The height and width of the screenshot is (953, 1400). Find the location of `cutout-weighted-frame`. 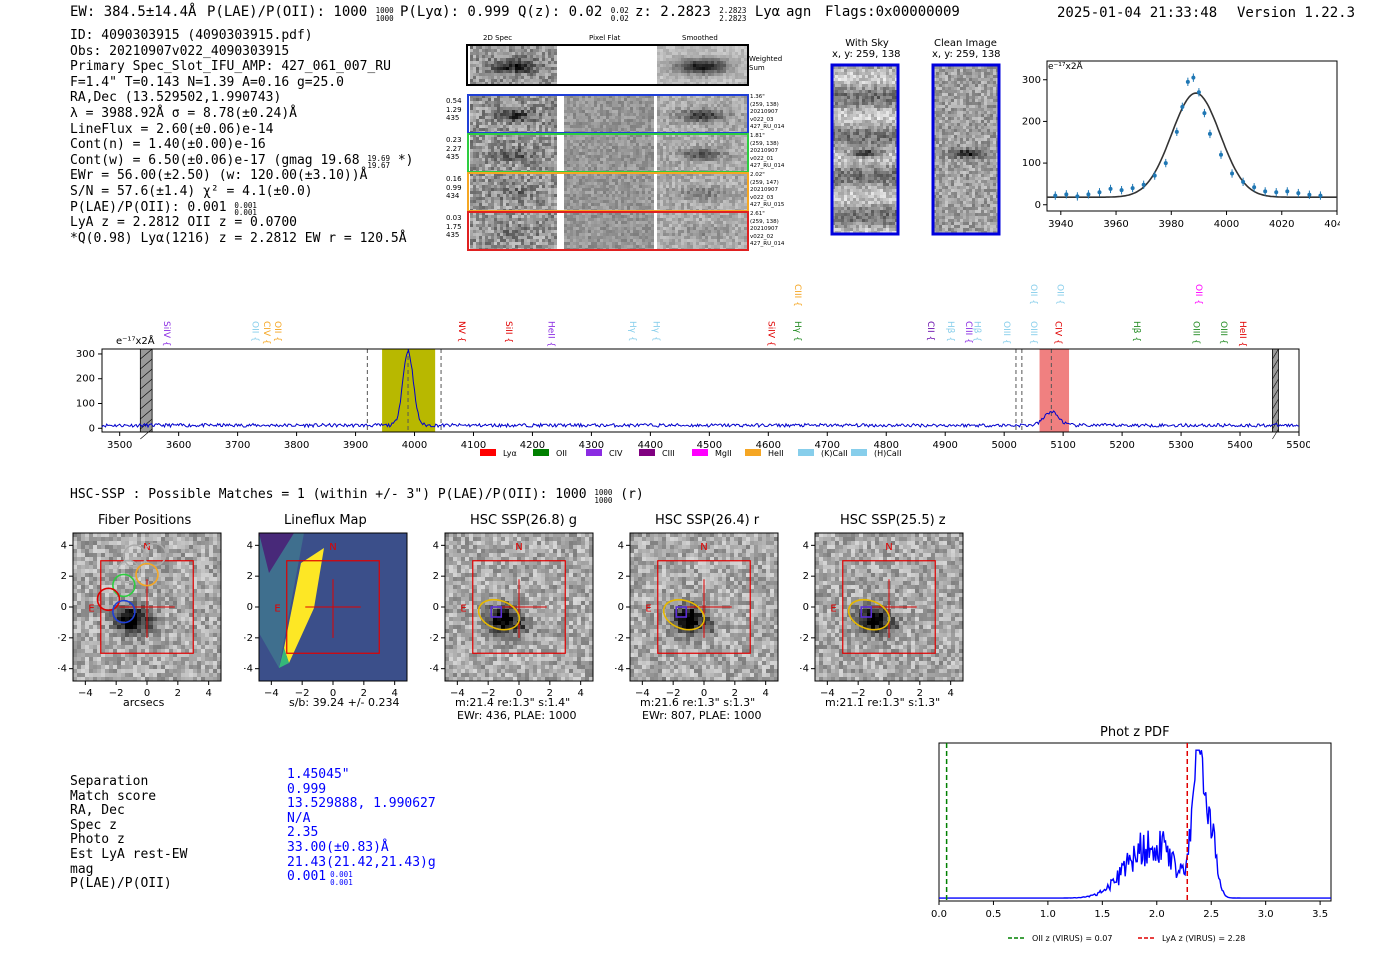

cutout-weighted-frame is located at coordinates (607, 65).